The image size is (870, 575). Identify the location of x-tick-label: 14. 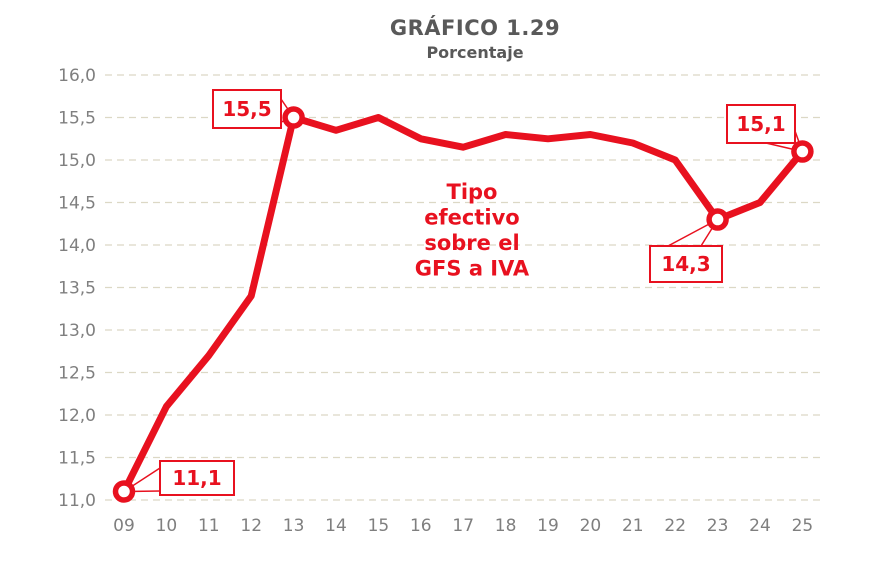
(336, 526).